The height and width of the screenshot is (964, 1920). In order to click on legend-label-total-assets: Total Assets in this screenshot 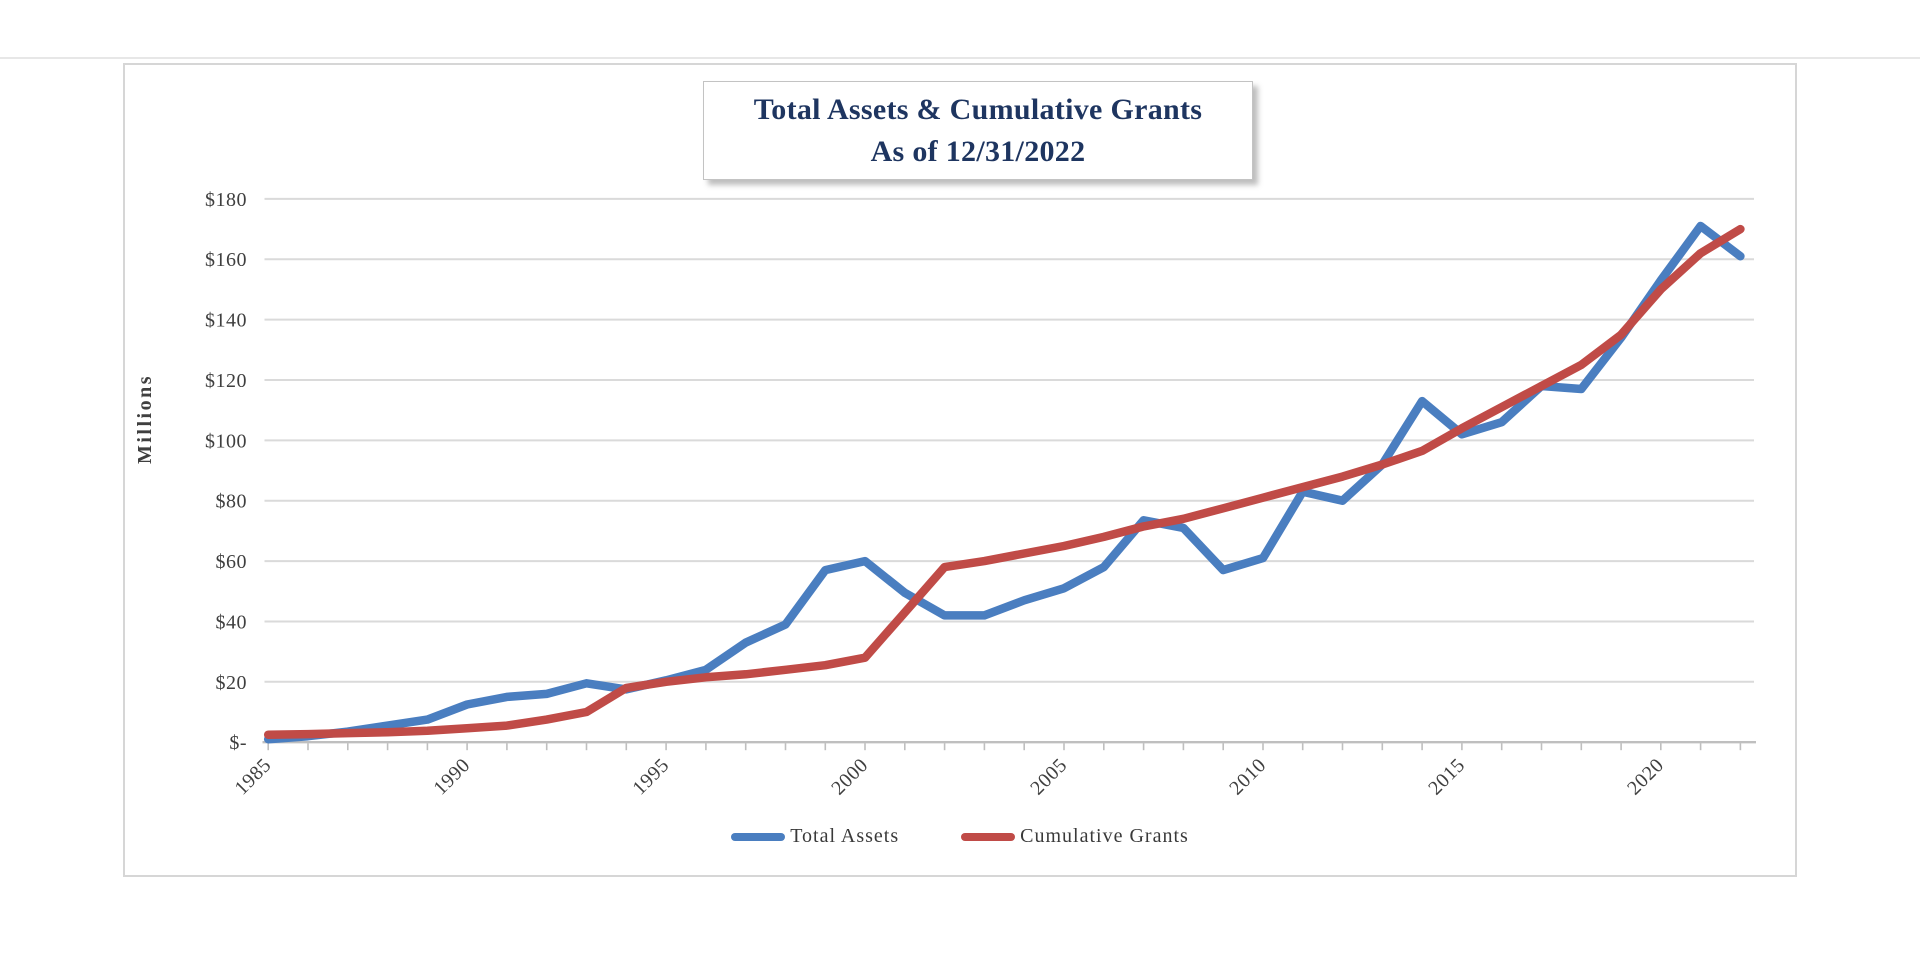, I will do `click(845, 836)`.